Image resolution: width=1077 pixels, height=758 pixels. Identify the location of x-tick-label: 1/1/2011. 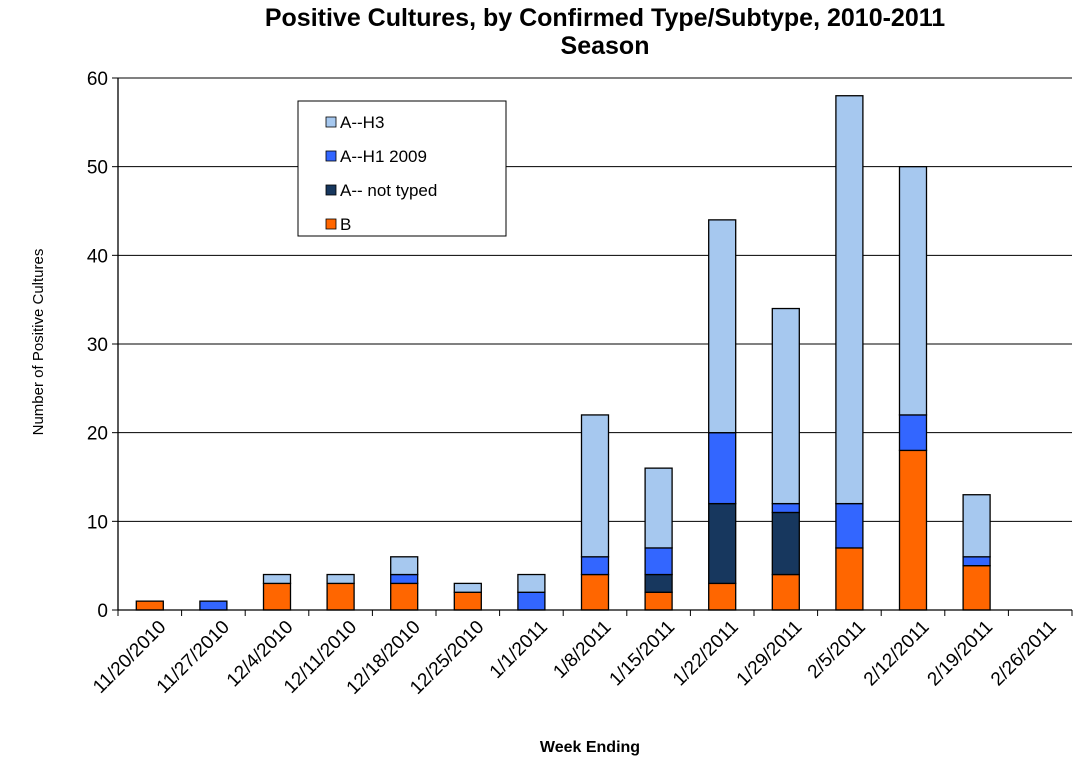
(519, 650).